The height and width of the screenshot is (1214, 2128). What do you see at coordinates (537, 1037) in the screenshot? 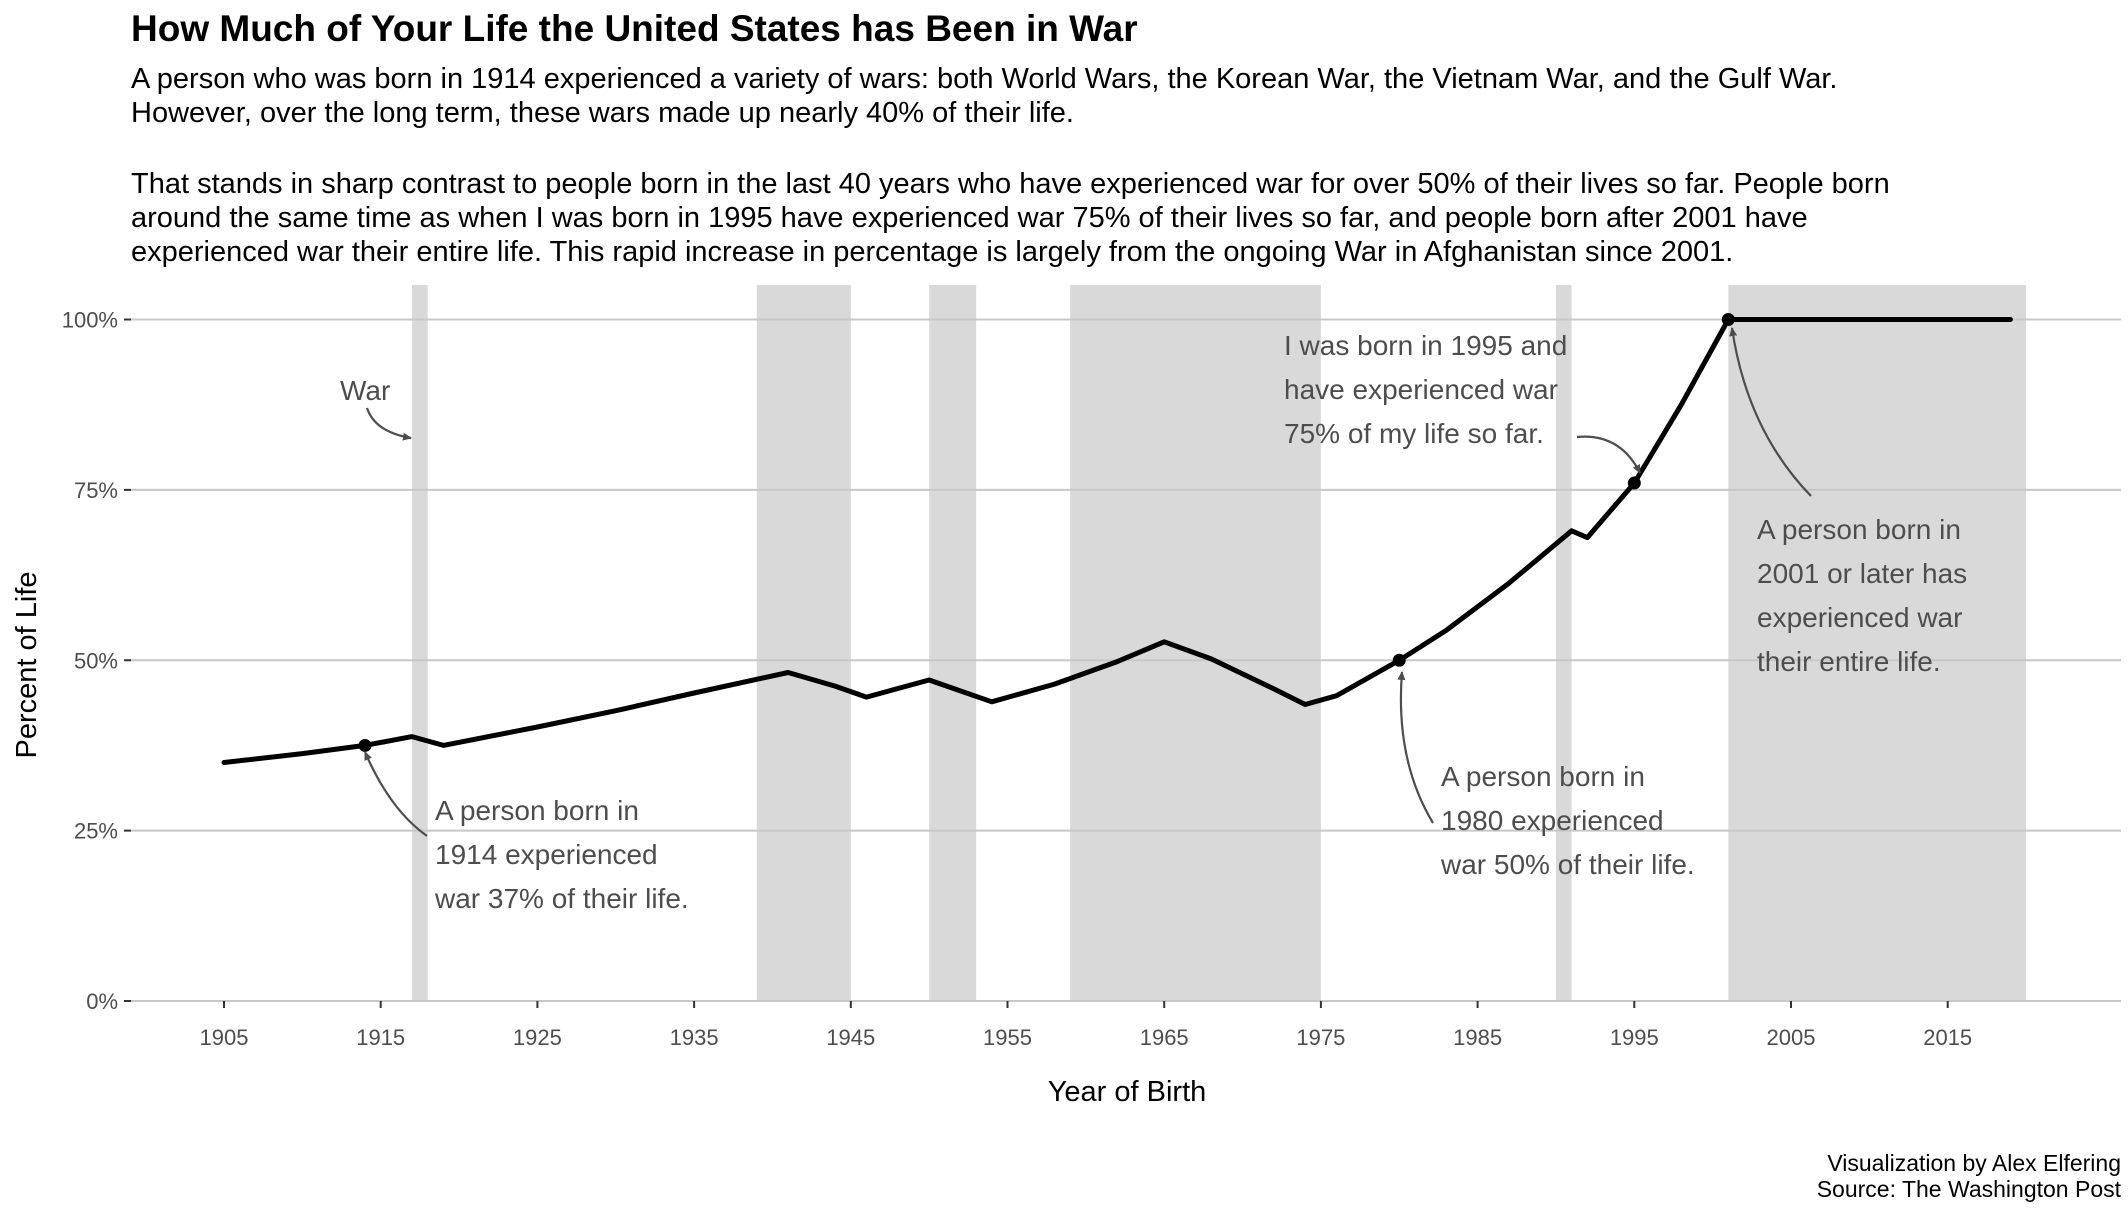
I see `x-tick-label: 1925` at bounding box center [537, 1037].